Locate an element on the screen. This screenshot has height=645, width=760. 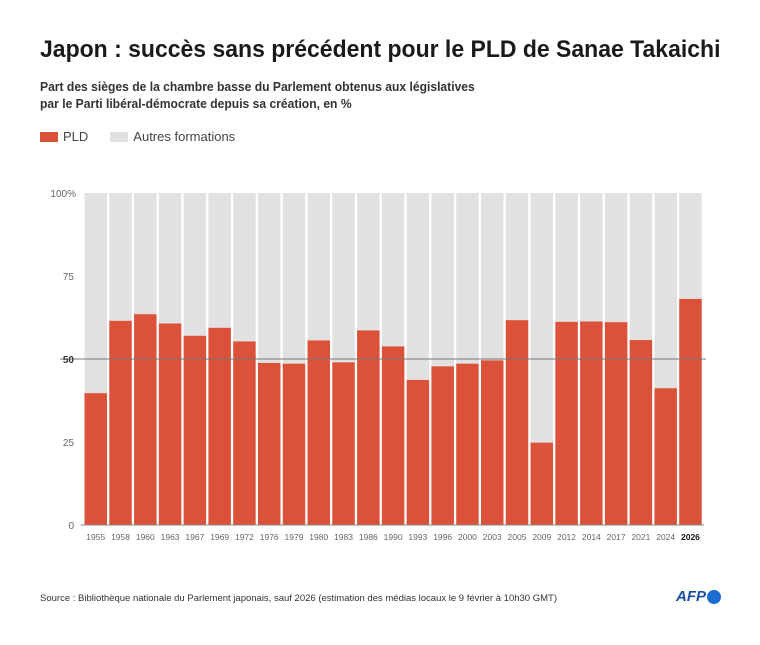
x-tick-label-1963: 1963 is located at coordinates (170, 537).